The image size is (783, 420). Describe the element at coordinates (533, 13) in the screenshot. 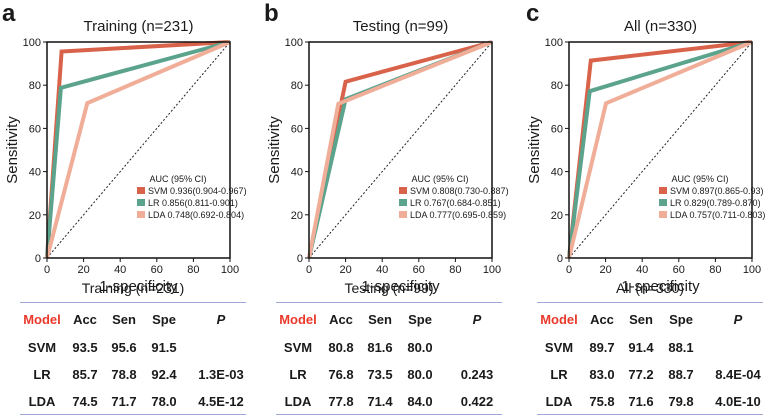

I see `panel-letter-c: c` at that location.